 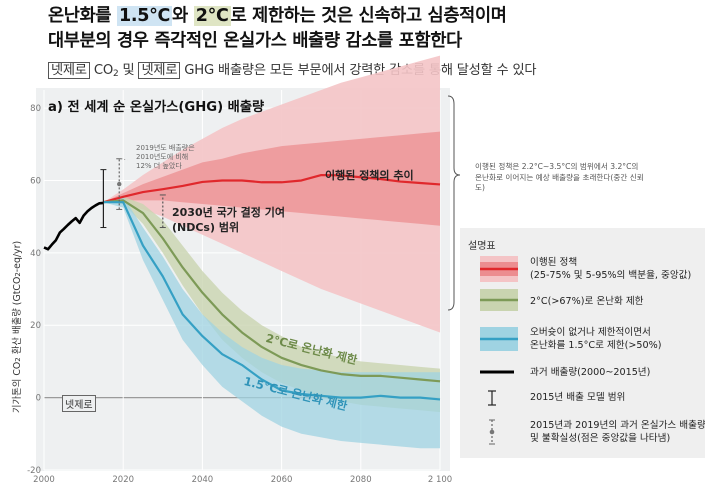 I want to click on uncertainty-2019-median, so click(x=119, y=184).